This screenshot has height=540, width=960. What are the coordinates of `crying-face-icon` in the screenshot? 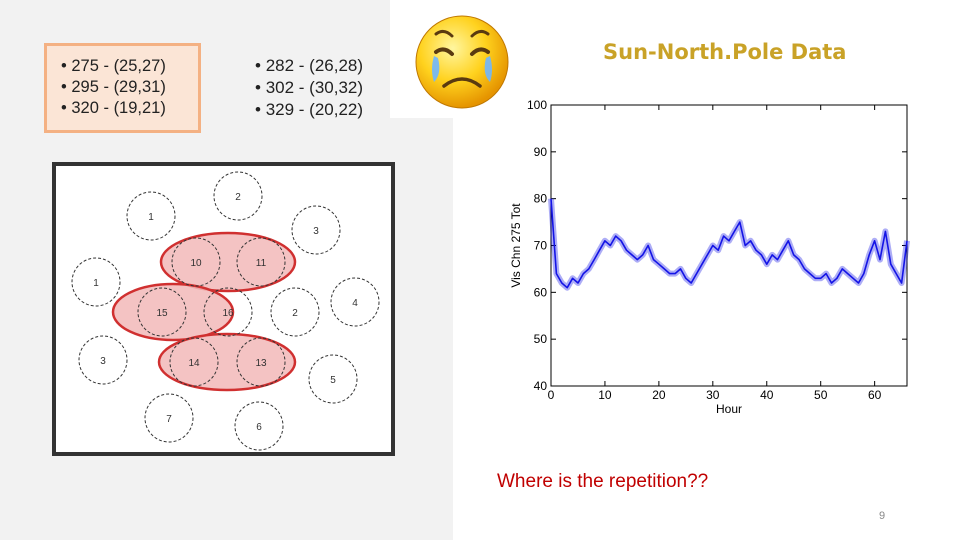 It's located at (462, 62).